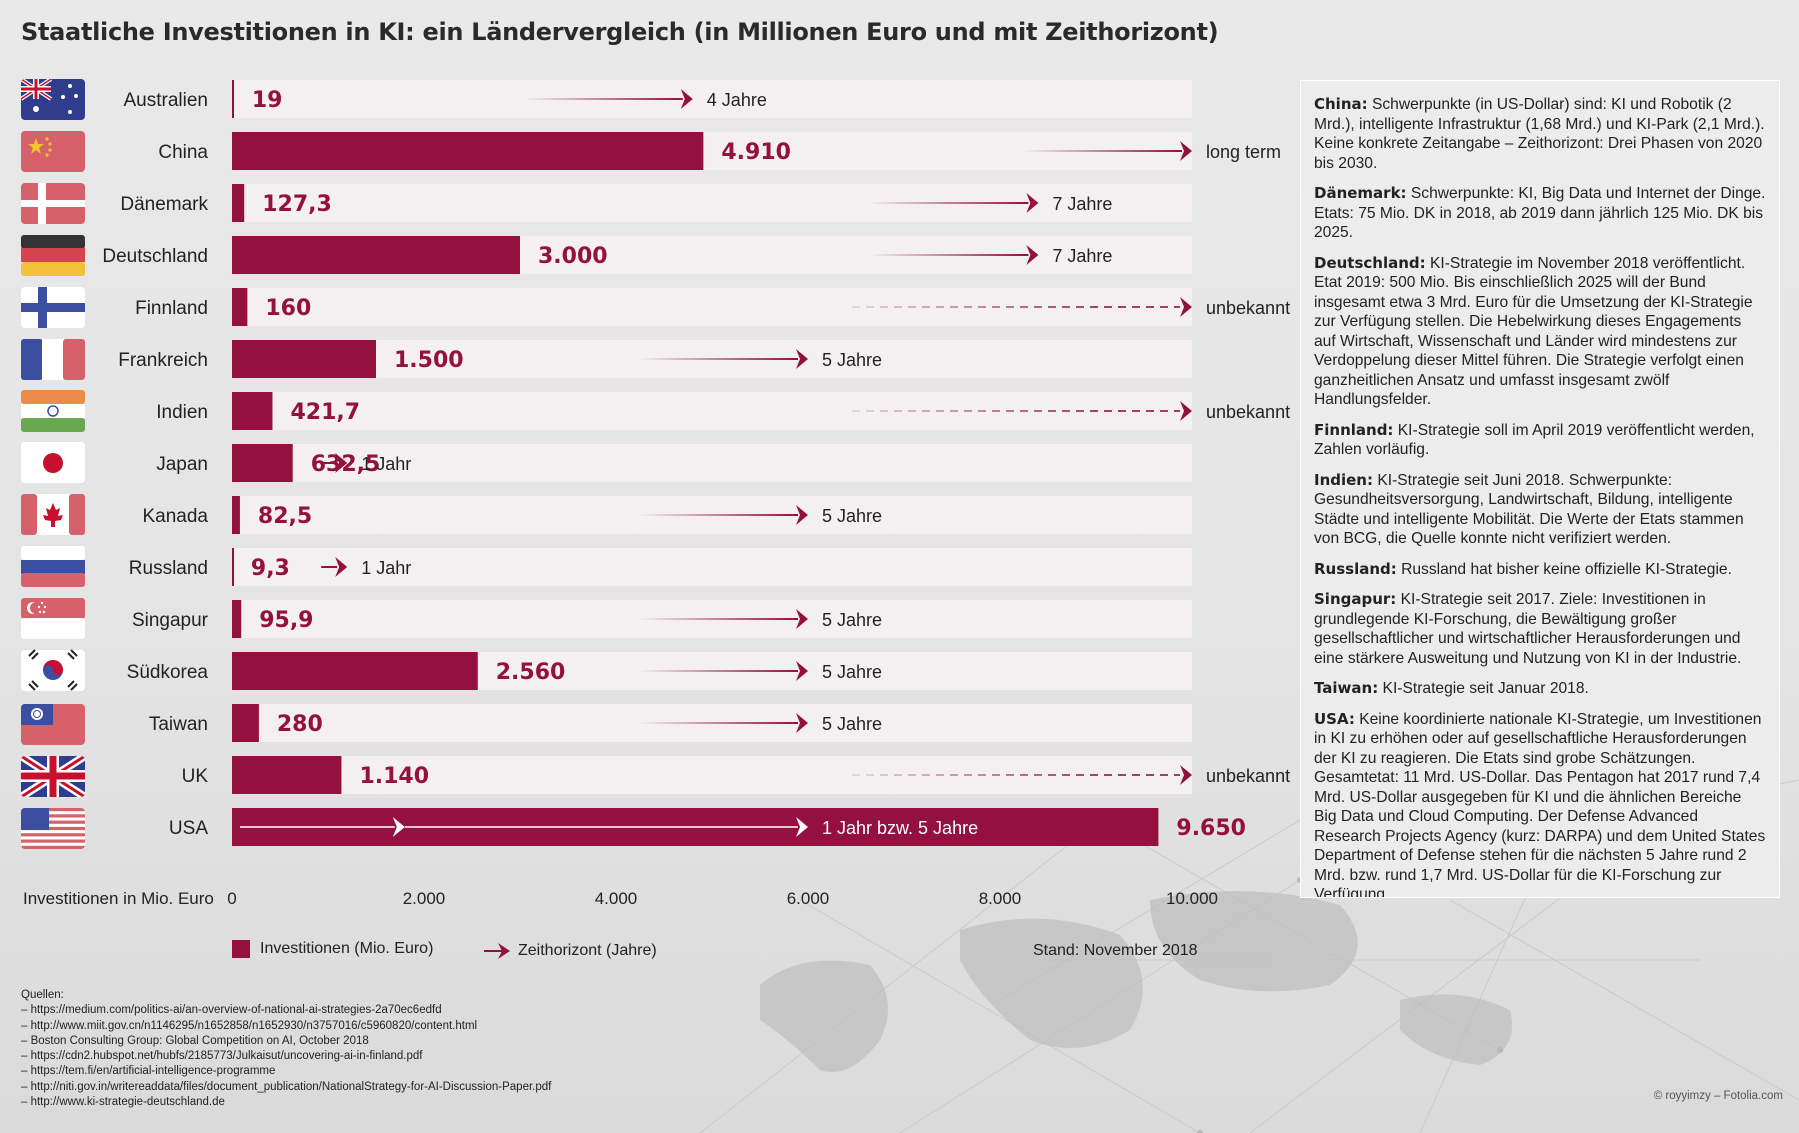 This screenshot has width=1799, height=1133. What do you see at coordinates (182, 412) in the screenshot?
I see `country-label: Indien` at bounding box center [182, 412].